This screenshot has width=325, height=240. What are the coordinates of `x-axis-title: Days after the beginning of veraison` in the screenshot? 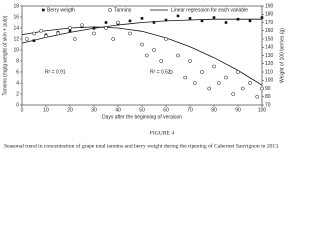 It's located at (142, 117).